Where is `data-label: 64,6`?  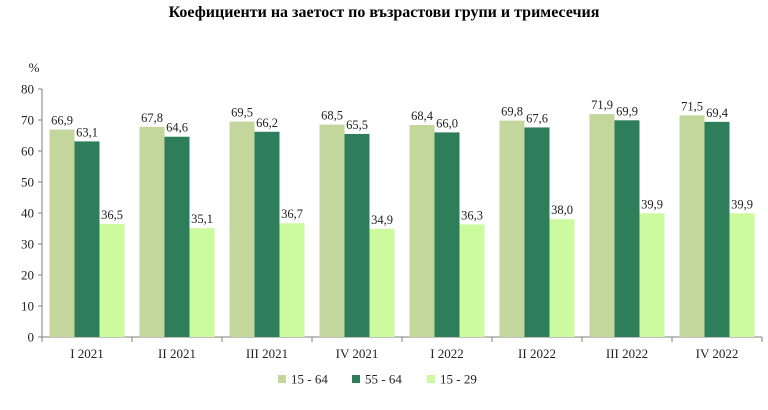 data-label: 64,6 is located at coordinates (177, 128).